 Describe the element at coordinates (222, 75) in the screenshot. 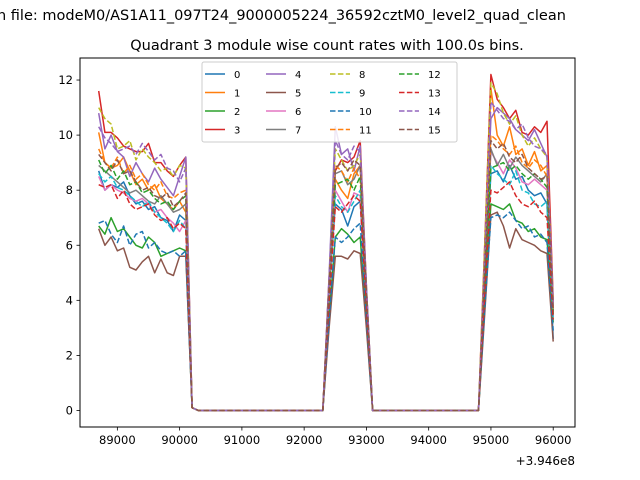

I see `legend-entry-0: 0` at that location.